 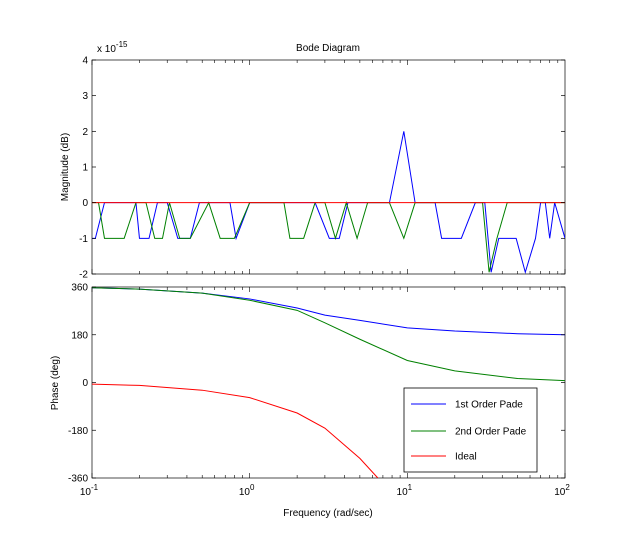 I want to click on frequency-xtick-label: 10⁻¹, so click(x=89, y=490).